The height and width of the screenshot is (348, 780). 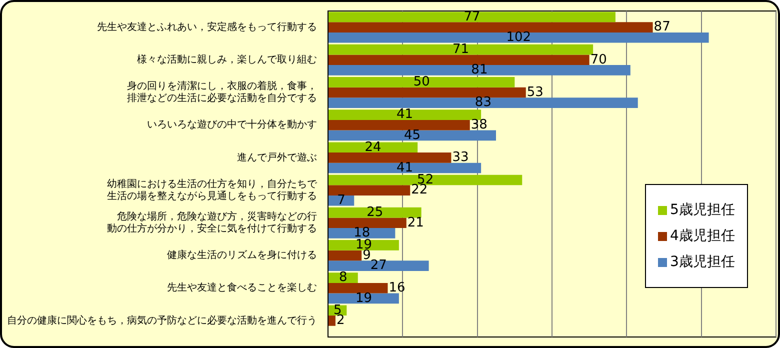 I want to click on legend-label: 5歳児担任, so click(x=702, y=210).